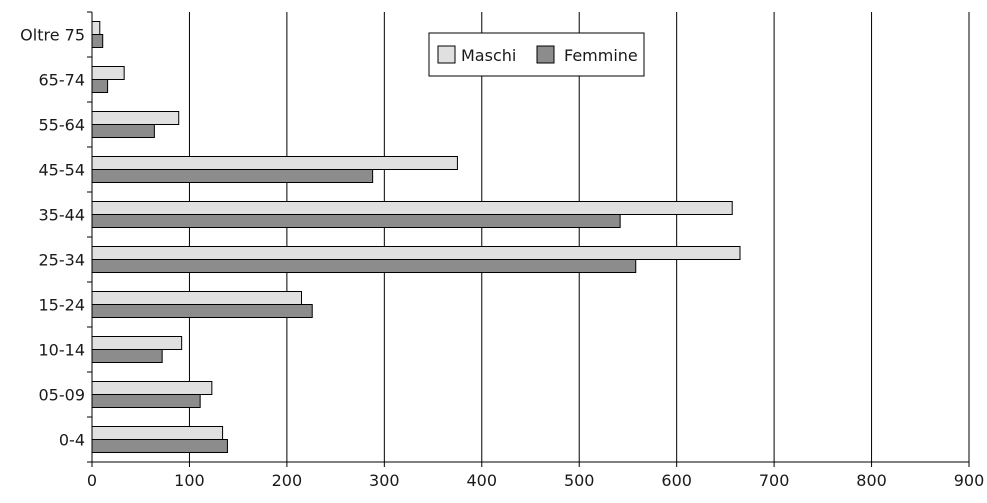  What do you see at coordinates (774, 480) in the screenshot?
I see `x-tick-label: 700` at bounding box center [774, 480].